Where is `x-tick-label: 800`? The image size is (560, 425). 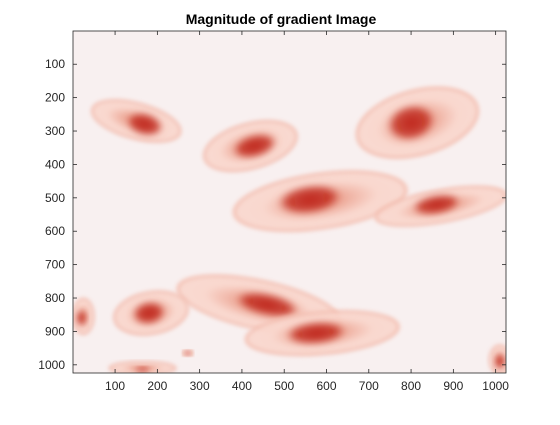
x-tick-label: 800 is located at coordinates (411, 386).